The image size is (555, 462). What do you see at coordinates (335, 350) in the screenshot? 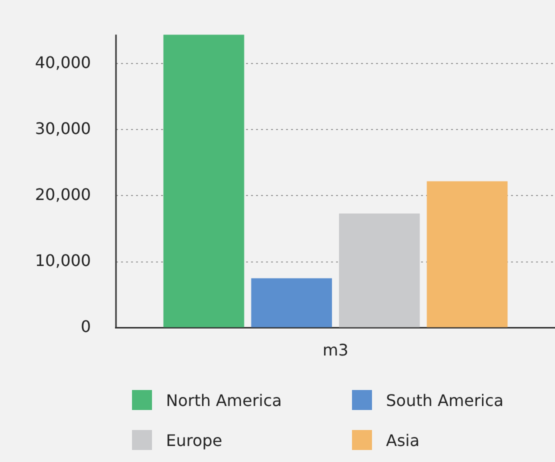
I see `x-tick-label: m3` at bounding box center [335, 350].